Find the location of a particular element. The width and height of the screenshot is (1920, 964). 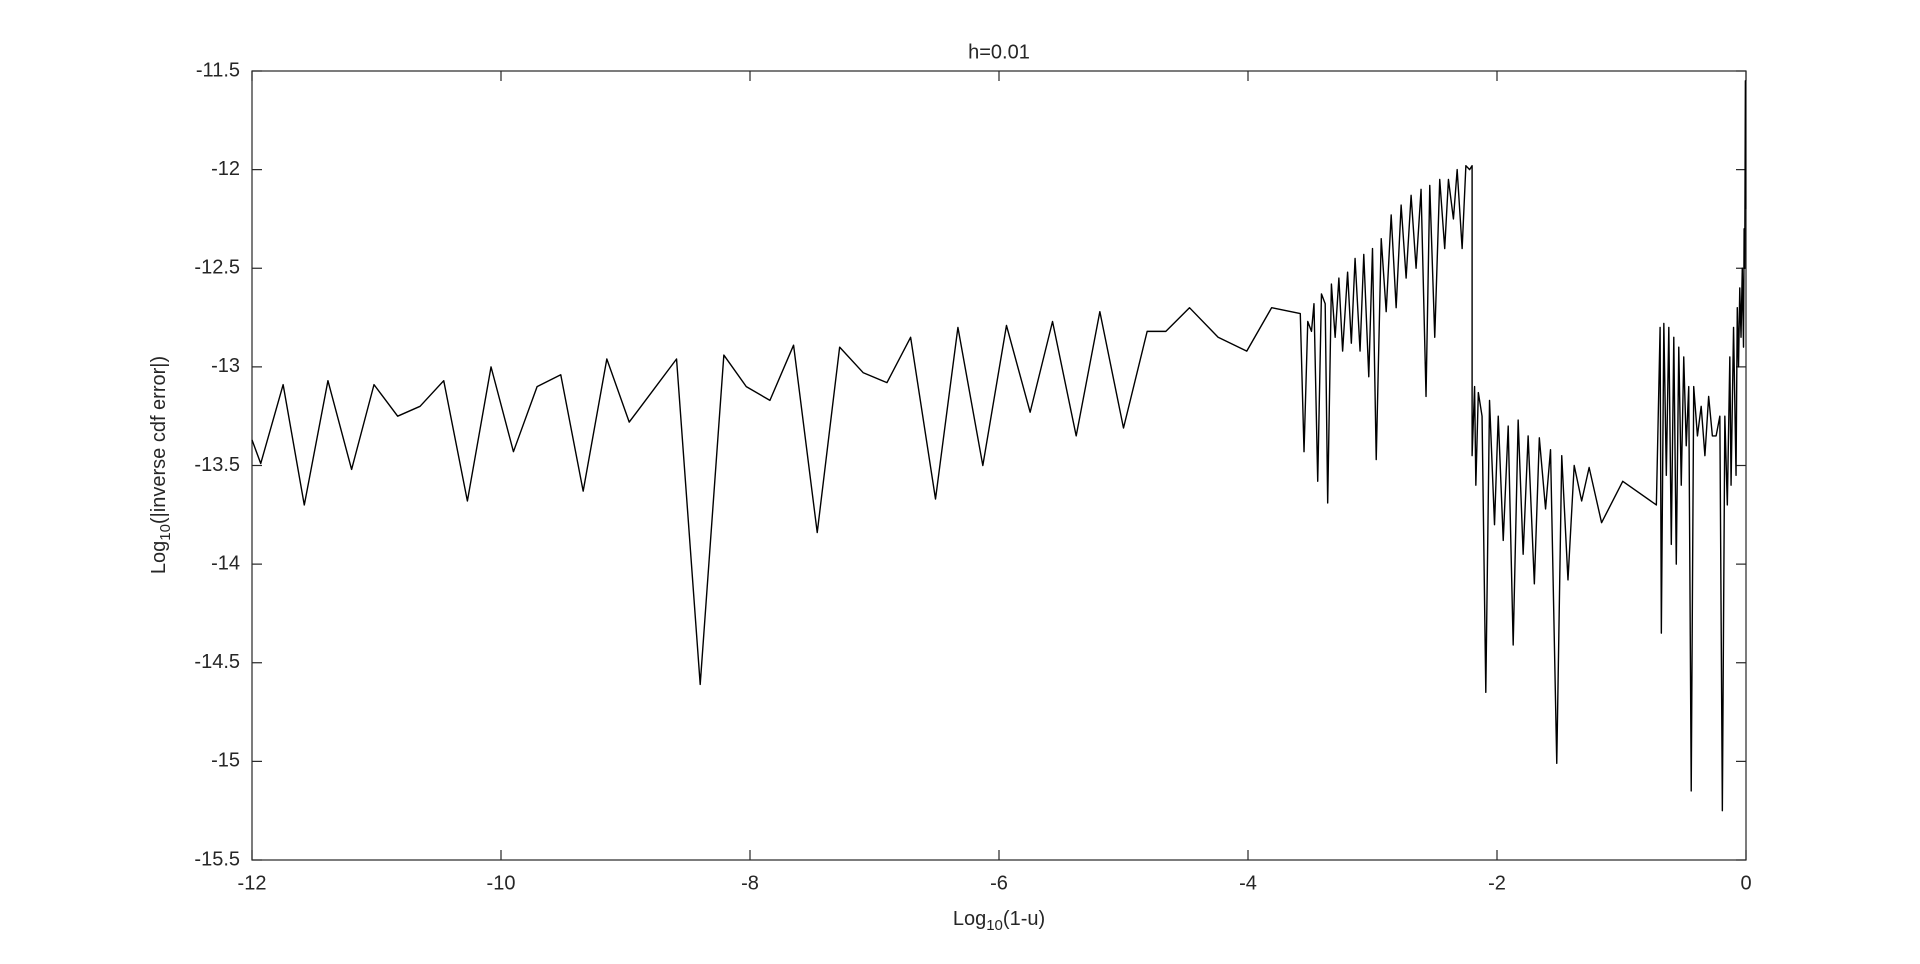

x-tick-label: -4 is located at coordinates (1248, 883).